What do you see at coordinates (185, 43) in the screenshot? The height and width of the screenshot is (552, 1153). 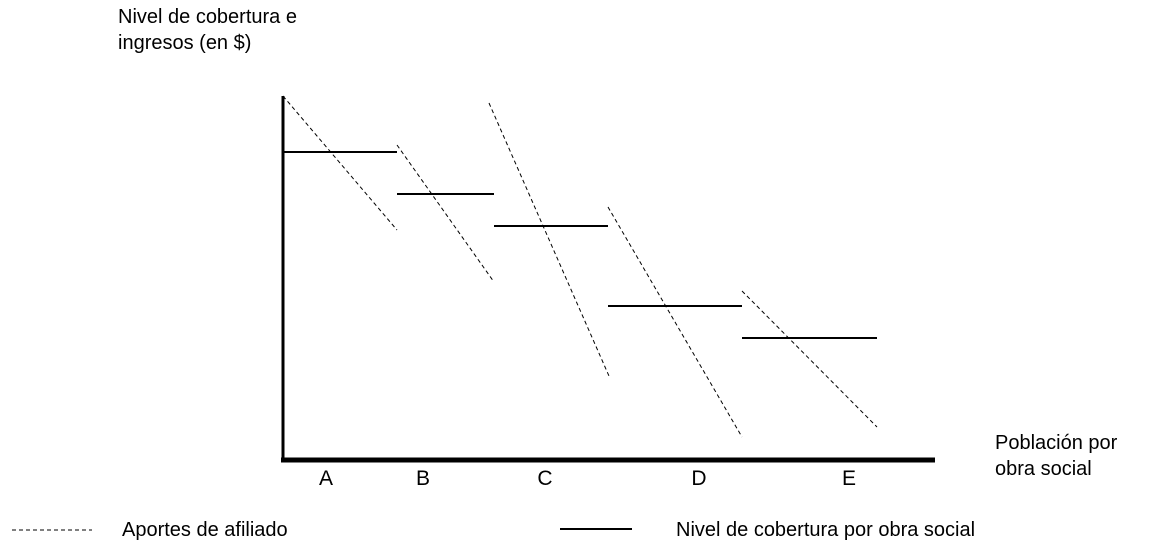 I see `y-axis-title-line-2: ingresos (en $)` at bounding box center [185, 43].